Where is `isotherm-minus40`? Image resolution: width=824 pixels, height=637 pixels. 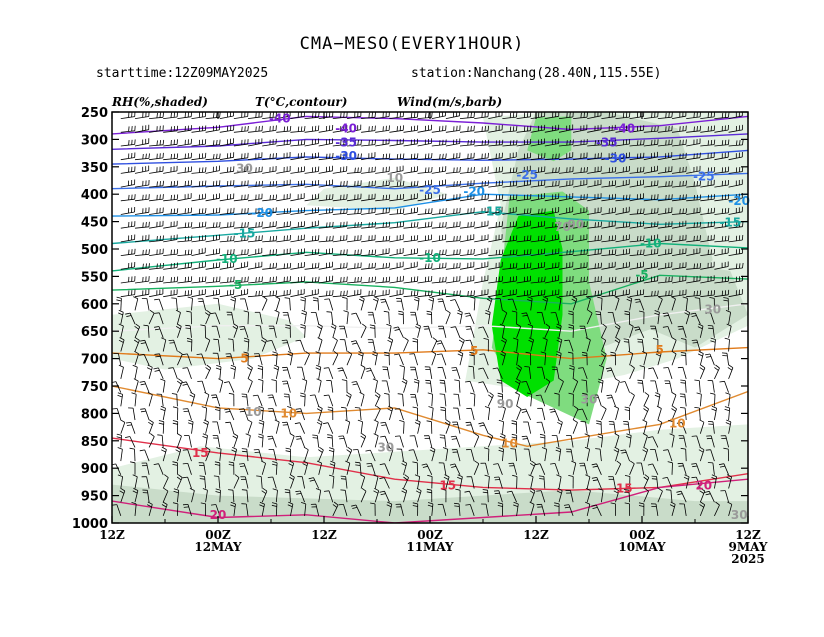
isotherm-minus40 is located at coordinates (430, 125).